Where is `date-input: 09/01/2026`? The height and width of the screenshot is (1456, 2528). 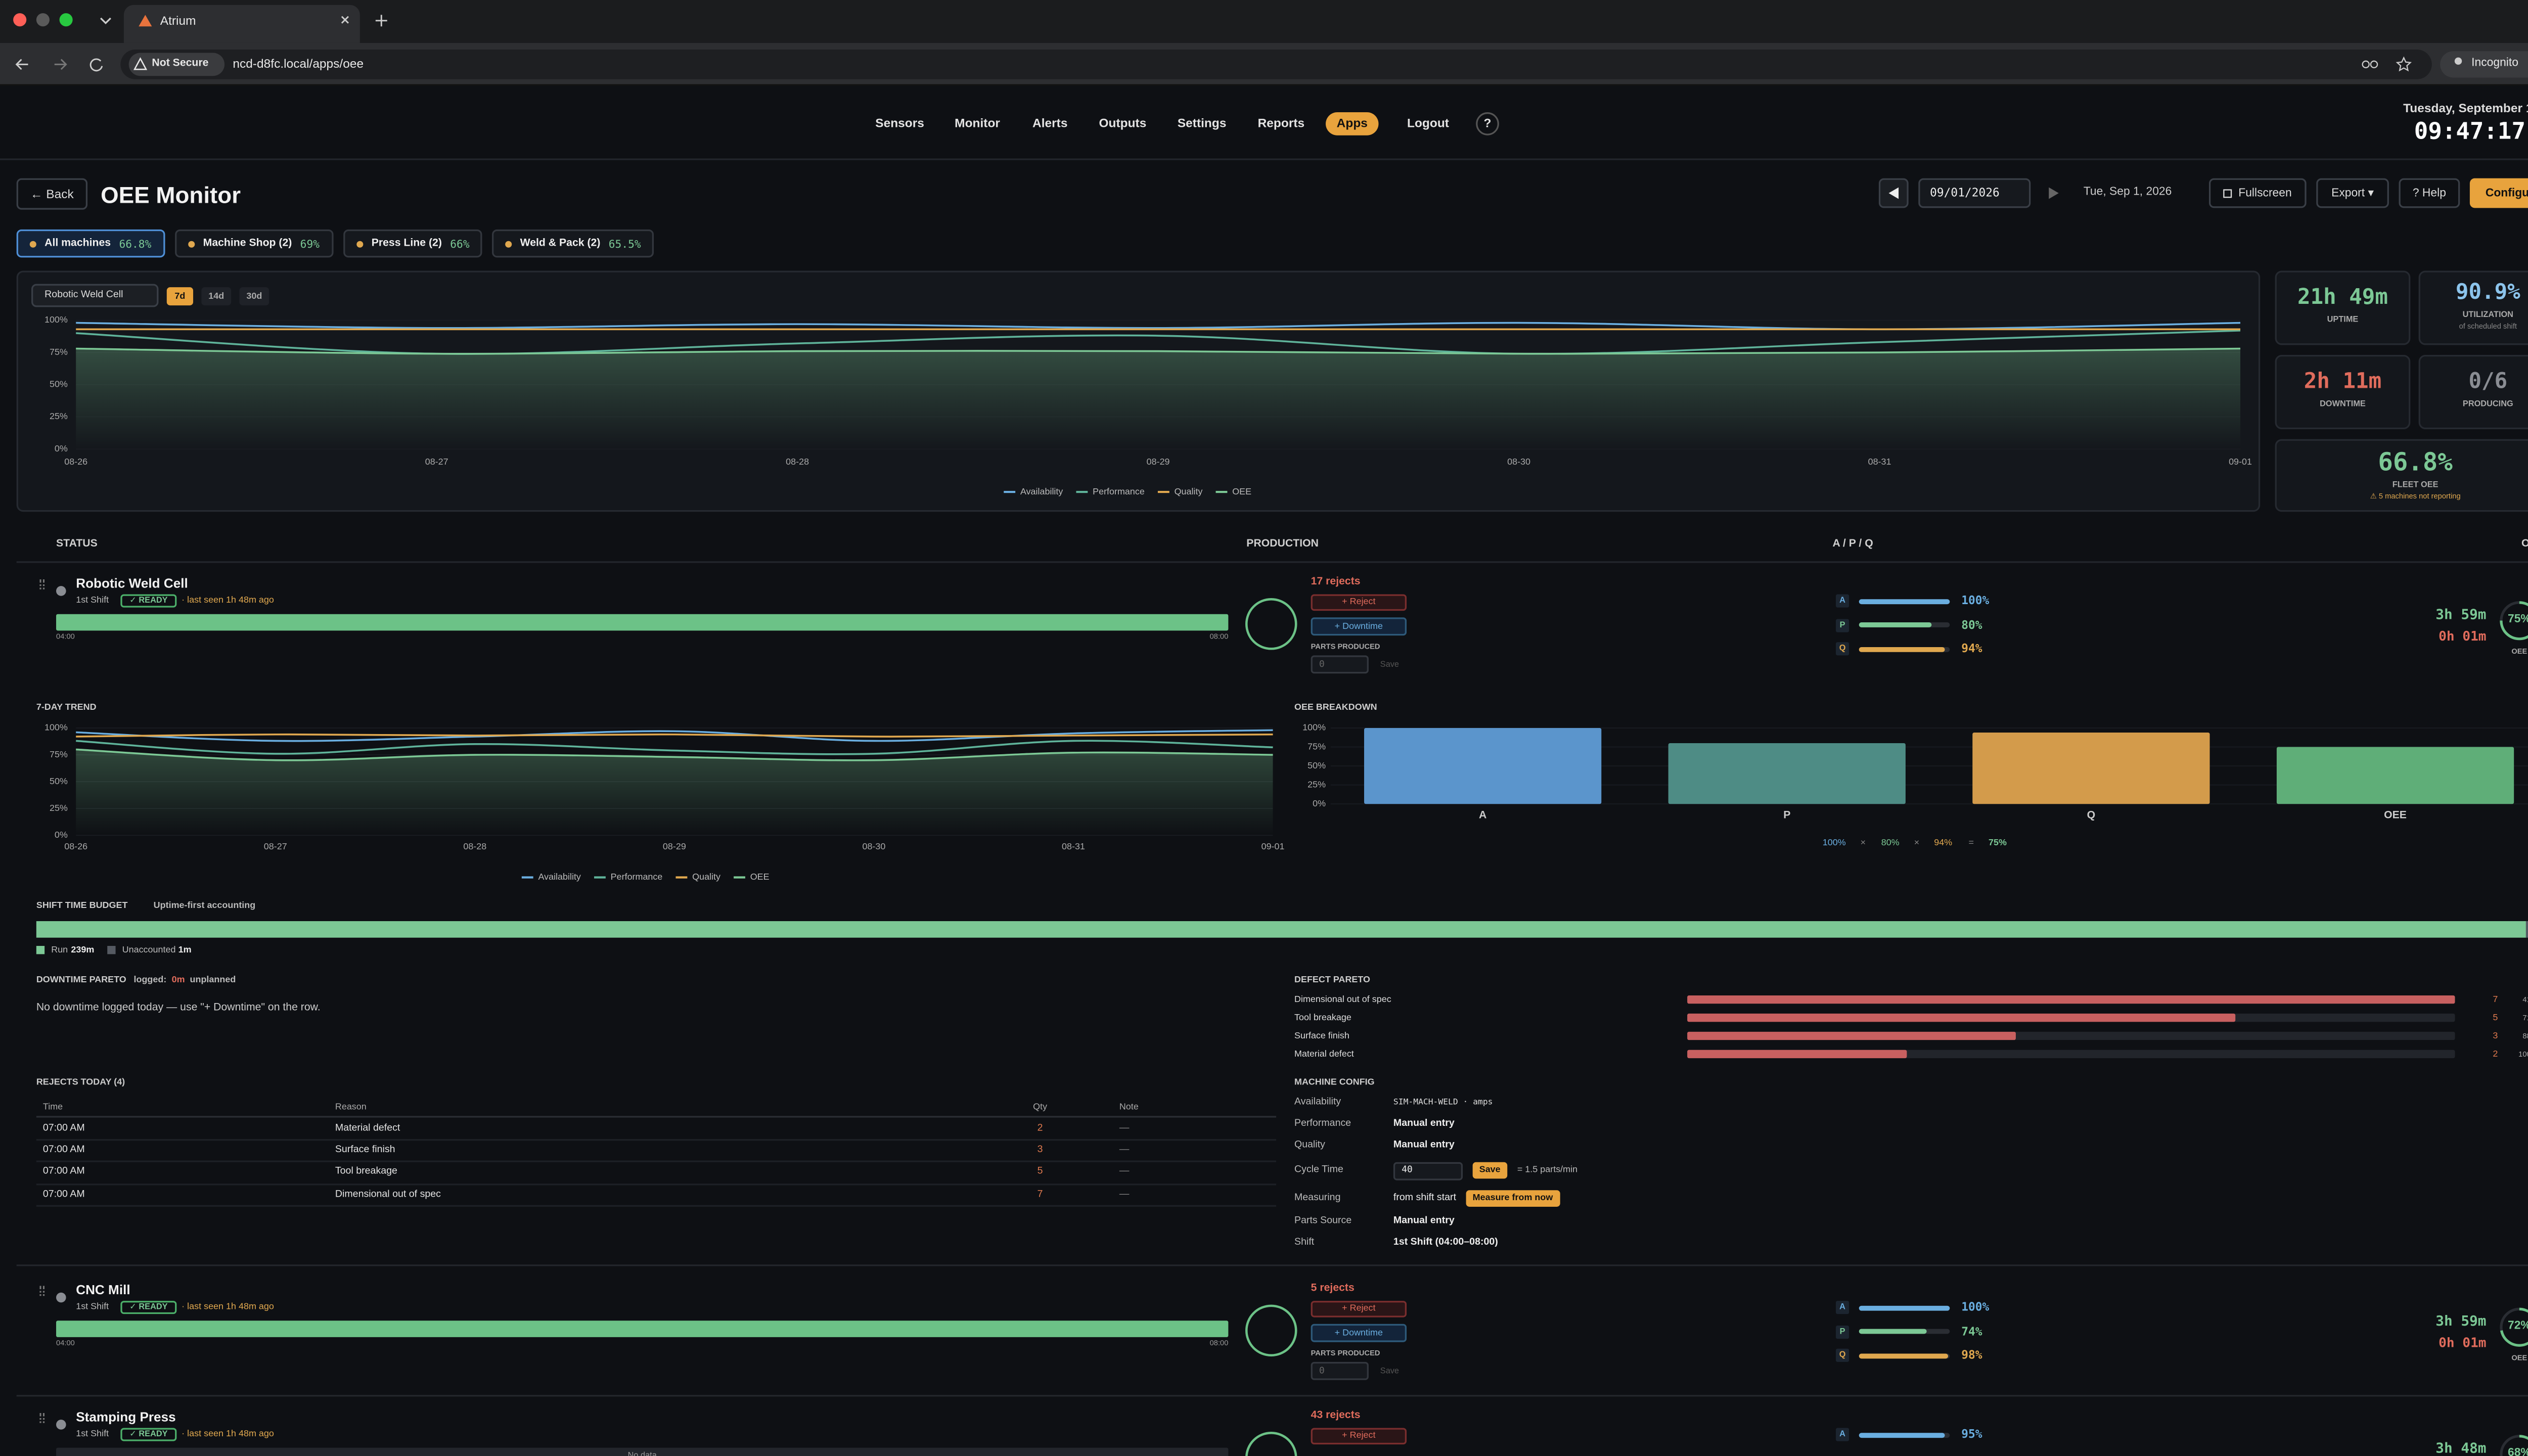
date-input: 09/01/2026 is located at coordinates (1975, 193).